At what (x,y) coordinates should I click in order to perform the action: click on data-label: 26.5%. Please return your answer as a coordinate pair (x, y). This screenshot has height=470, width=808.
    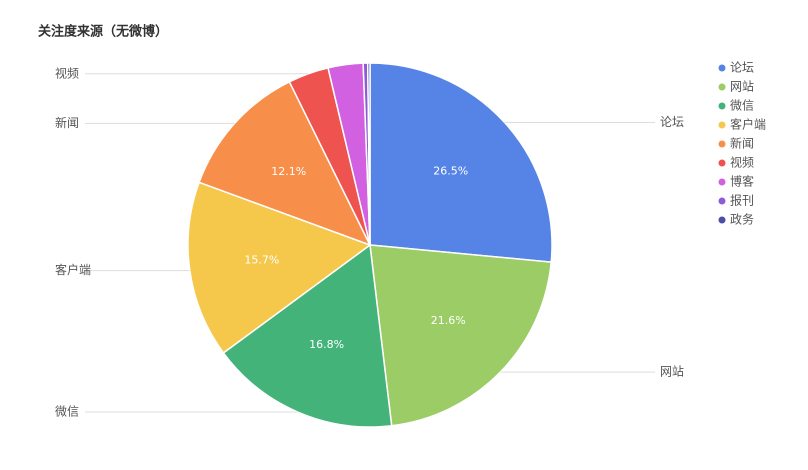
    Looking at the image, I should click on (450, 171).